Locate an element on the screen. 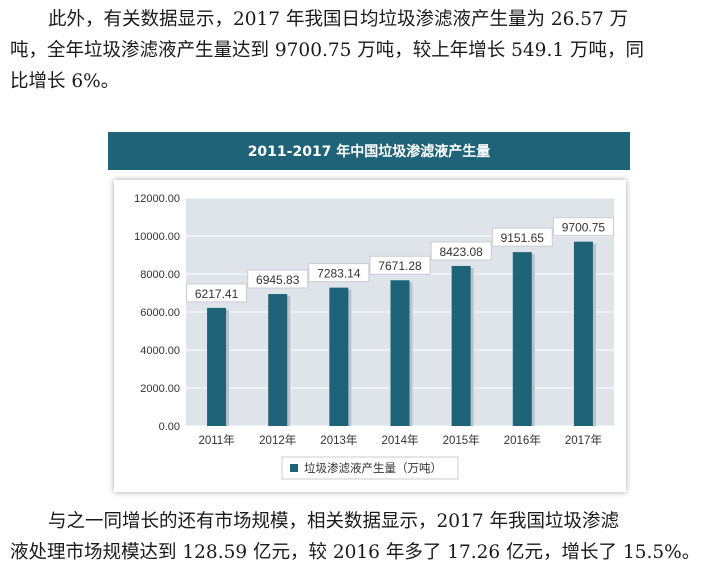  y-tick-label: 6000.00 is located at coordinates (160, 313).